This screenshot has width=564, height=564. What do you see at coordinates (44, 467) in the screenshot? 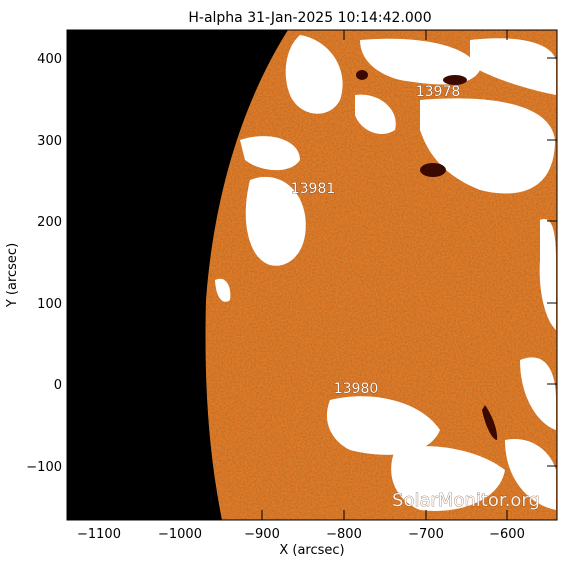
I see `y-tick-label: −100` at bounding box center [44, 467].